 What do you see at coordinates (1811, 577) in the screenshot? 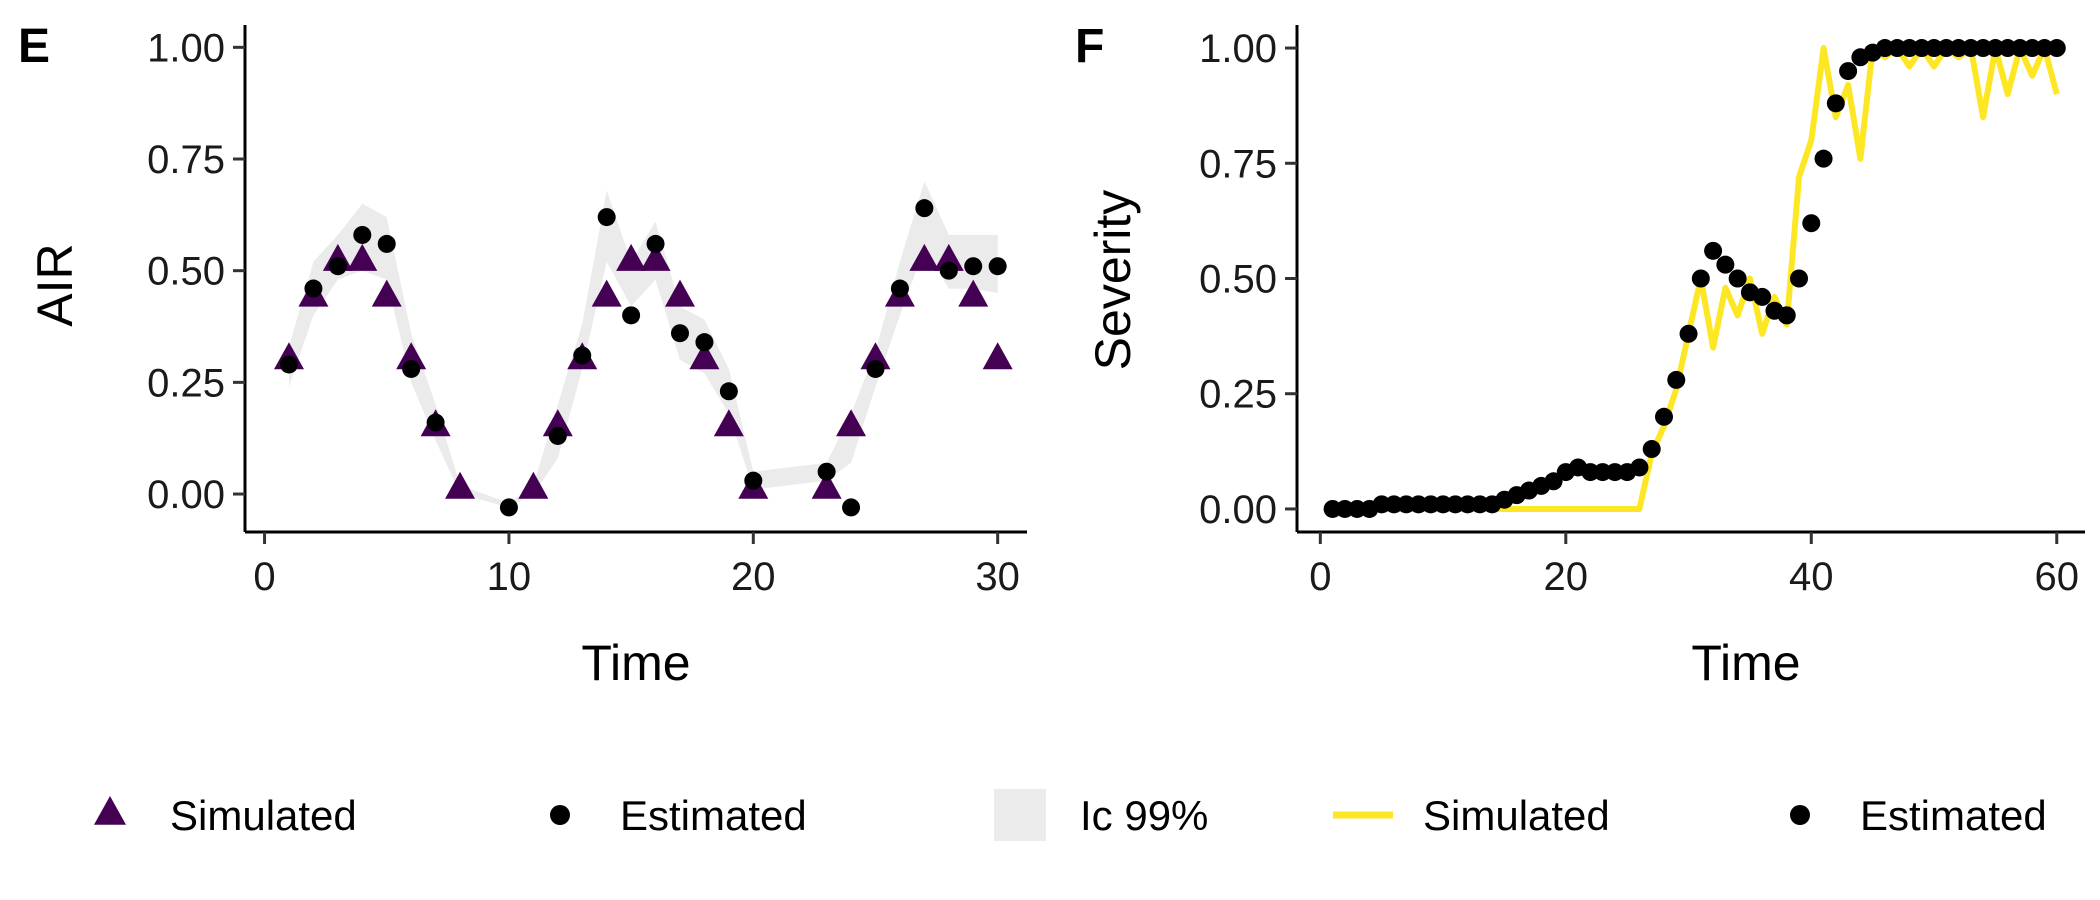
I see `x-tick-label: 40` at bounding box center [1811, 577].